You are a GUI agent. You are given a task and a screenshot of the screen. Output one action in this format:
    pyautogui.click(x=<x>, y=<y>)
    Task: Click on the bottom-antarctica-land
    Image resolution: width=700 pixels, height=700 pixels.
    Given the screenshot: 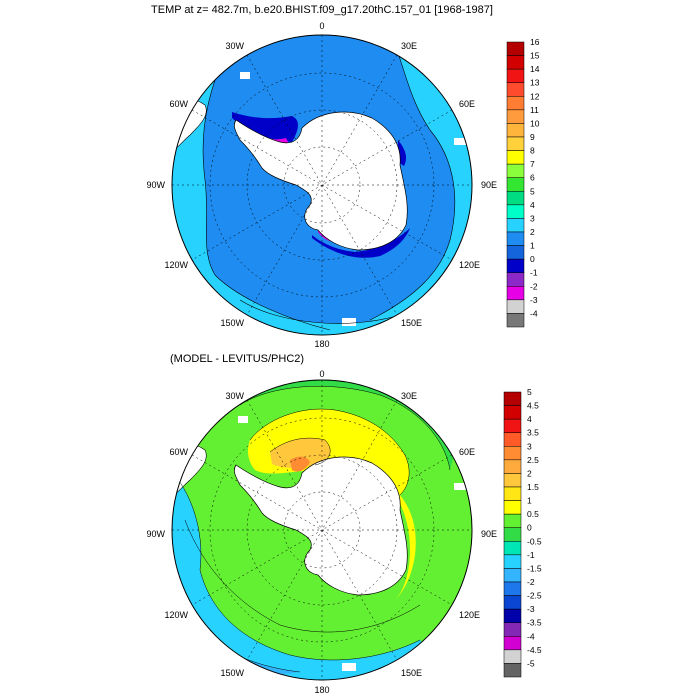 What is the action you would take?
    pyautogui.click(x=321, y=526)
    